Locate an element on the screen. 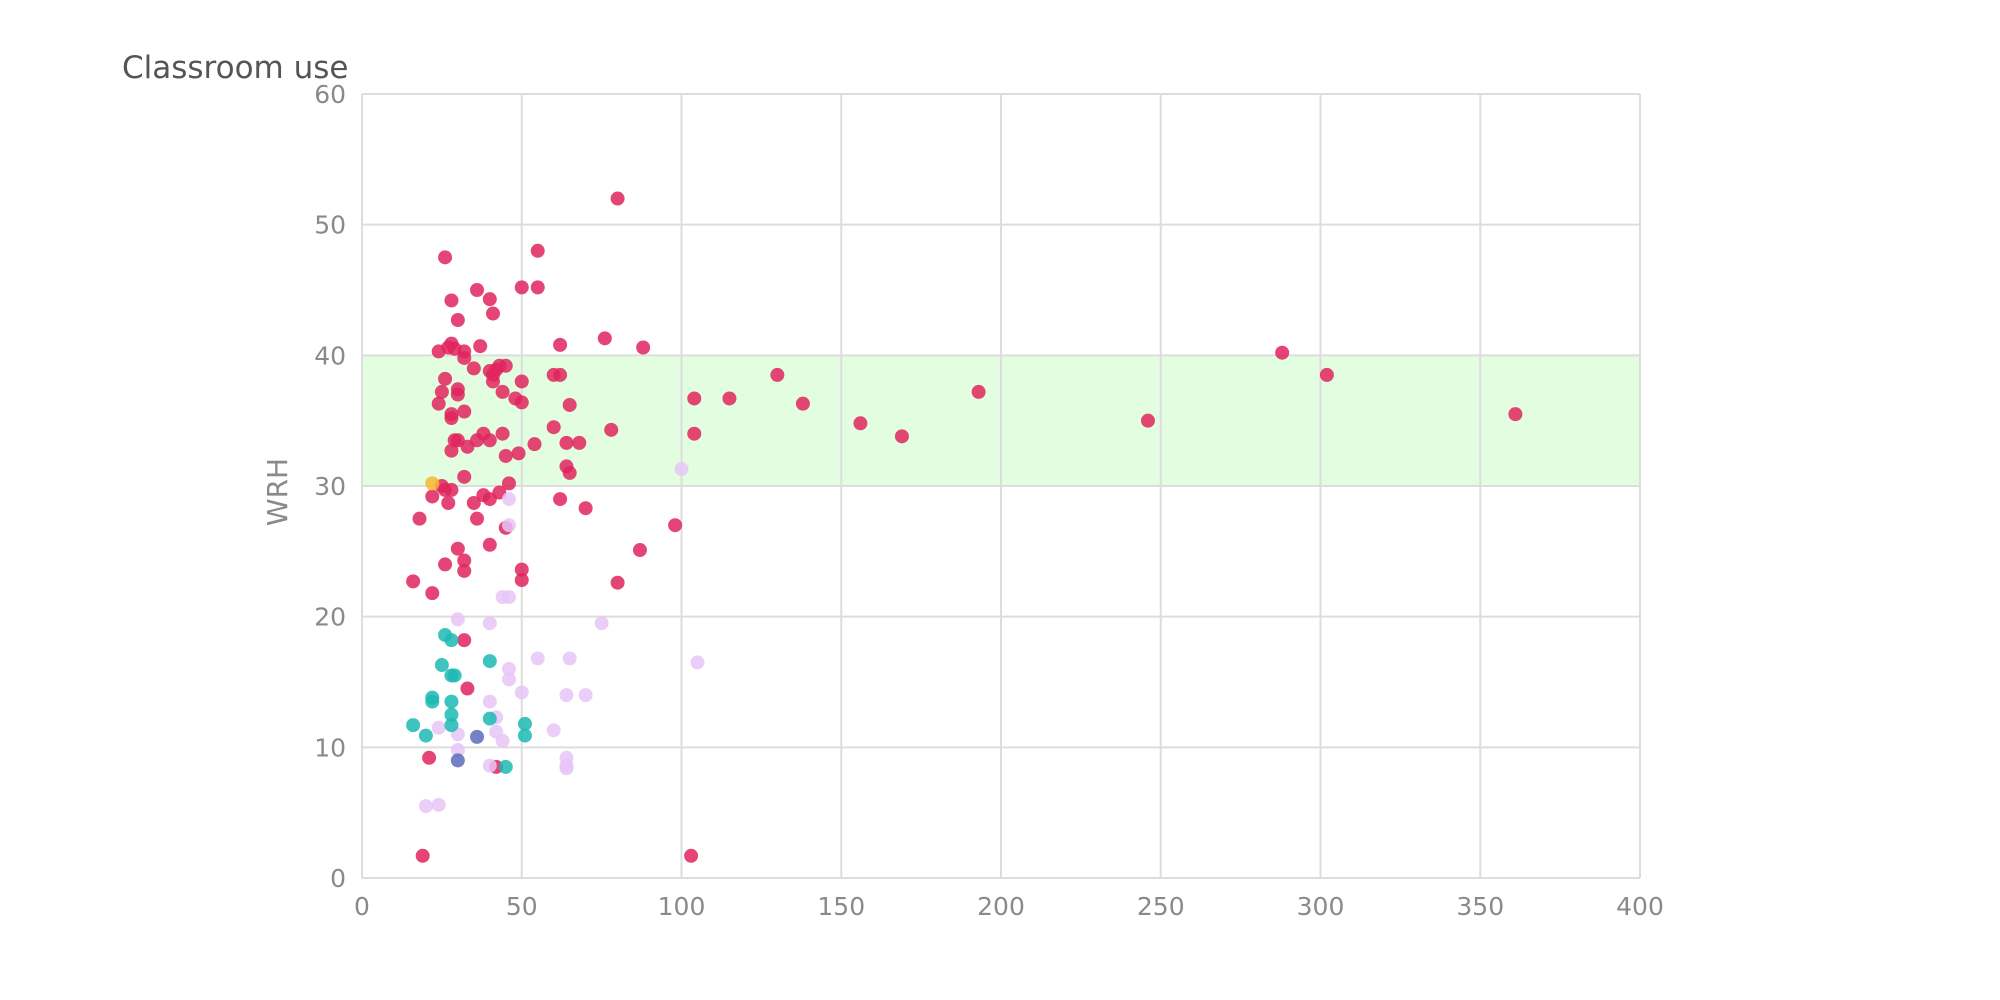  chart-title: Classroom use is located at coordinates (235, 68).